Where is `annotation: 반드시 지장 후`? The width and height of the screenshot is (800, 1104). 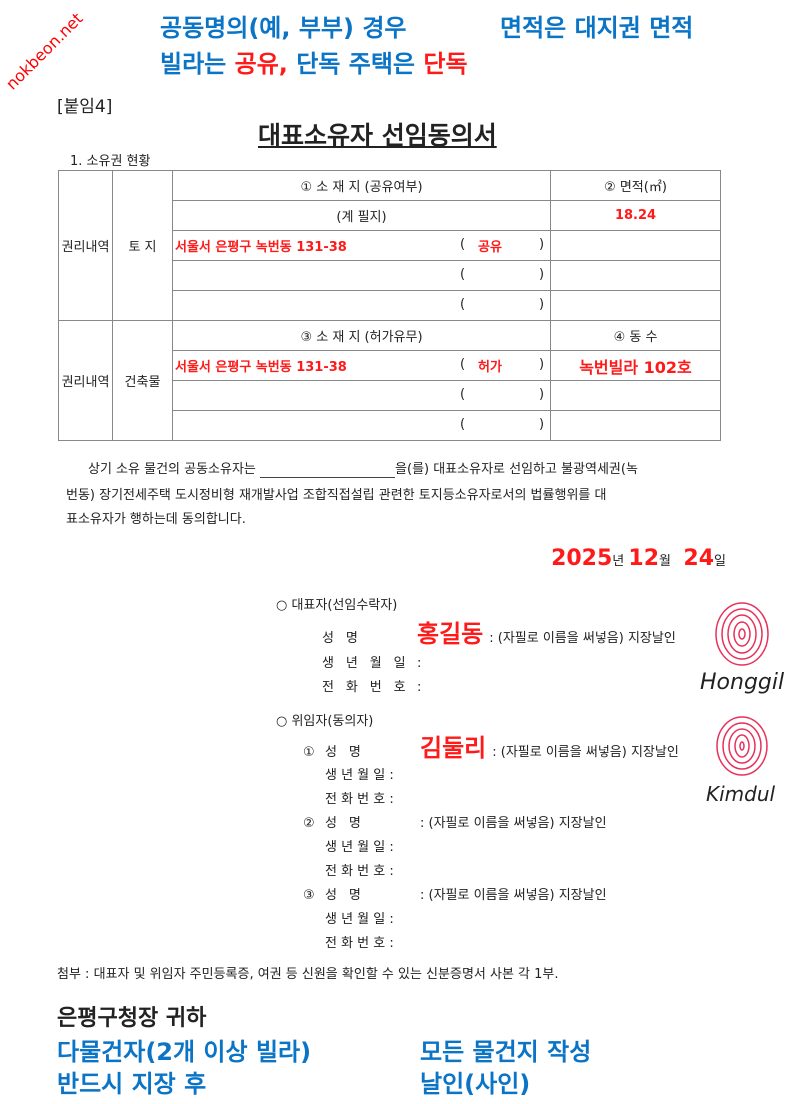 annotation: 반드시 지장 후 is located at coordinates (132, 1084).